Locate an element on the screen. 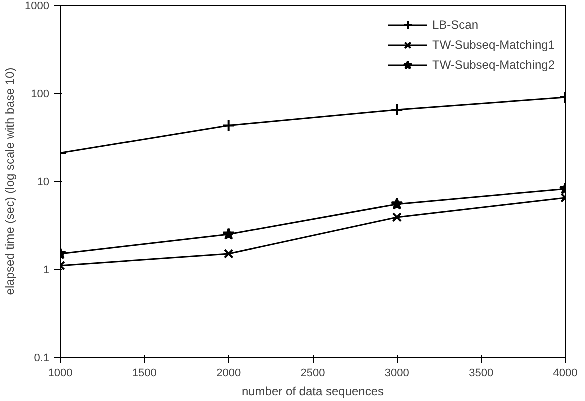  y-tick-label: 1000 is located at coordinates (37, 6).